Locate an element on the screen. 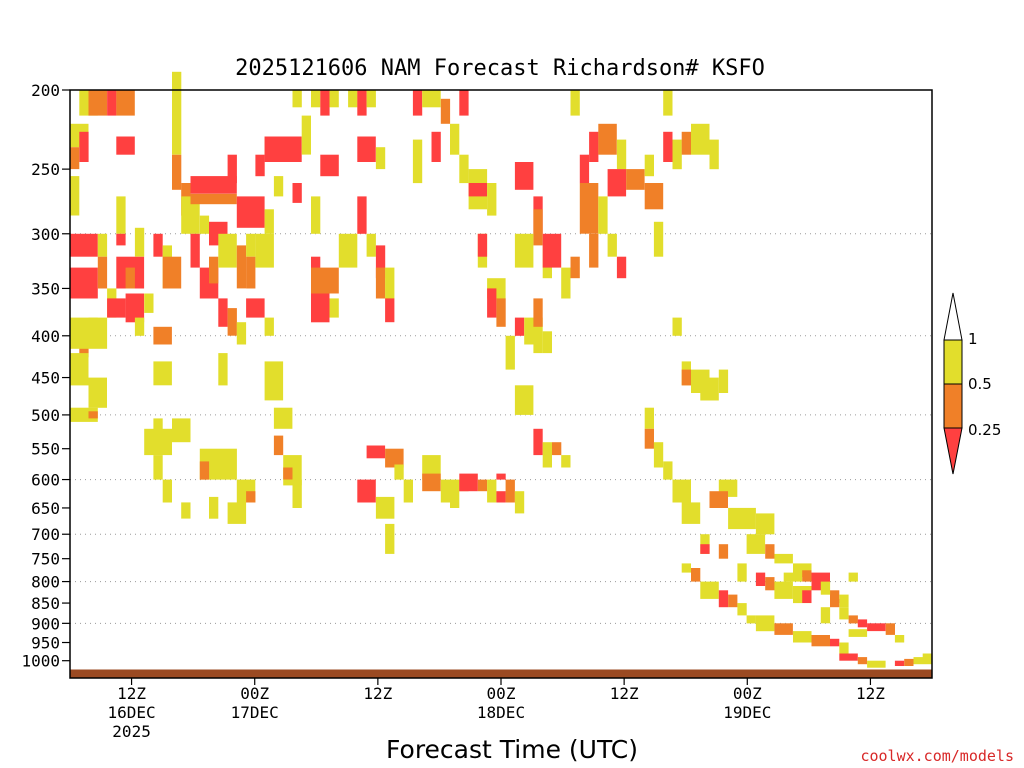  y-tick-label-300: 300 is located at coordinates (45, 234).